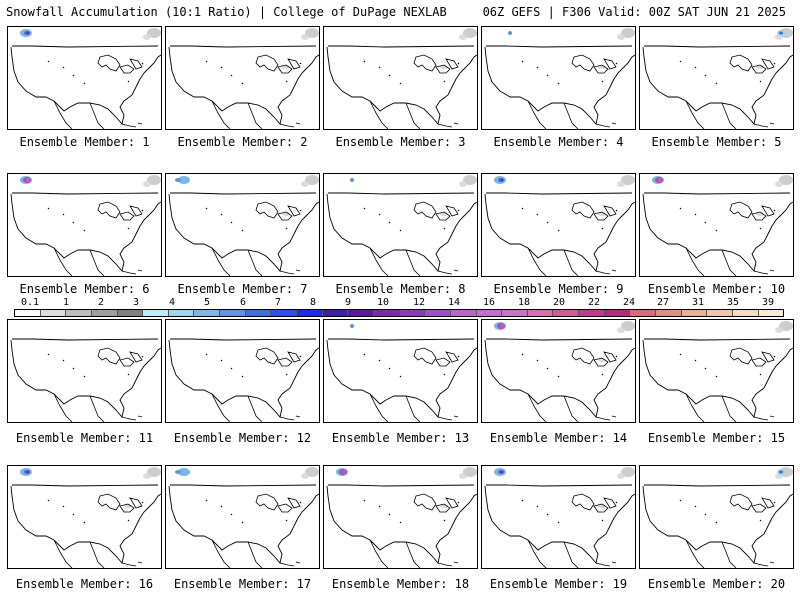 The image size is (800, 600). I want to click on colorbar-tick-label: 4, so click(172, 302).